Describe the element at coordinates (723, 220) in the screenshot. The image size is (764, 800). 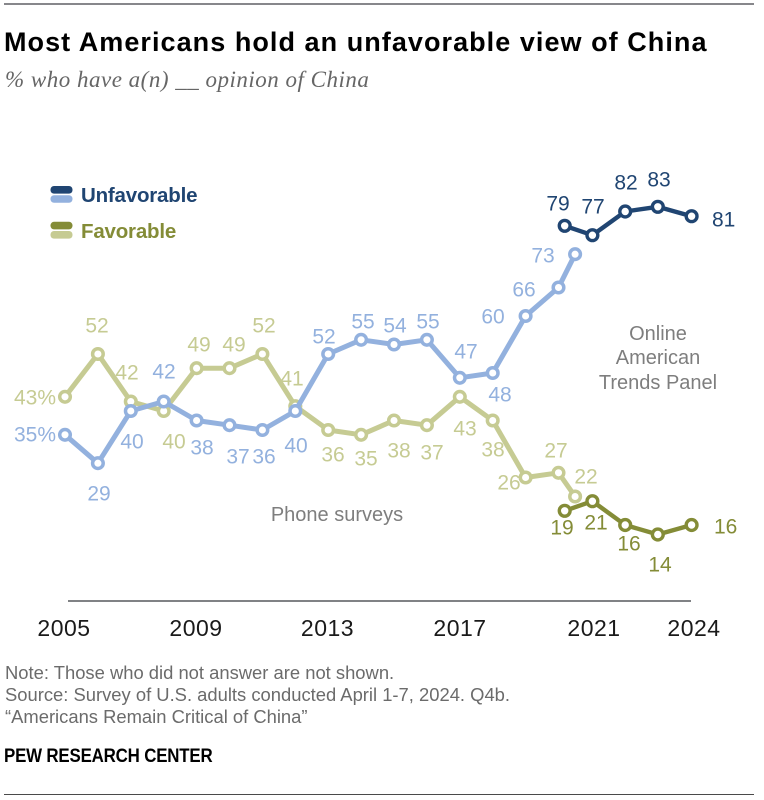
I see `svg-text: 81` at that location.